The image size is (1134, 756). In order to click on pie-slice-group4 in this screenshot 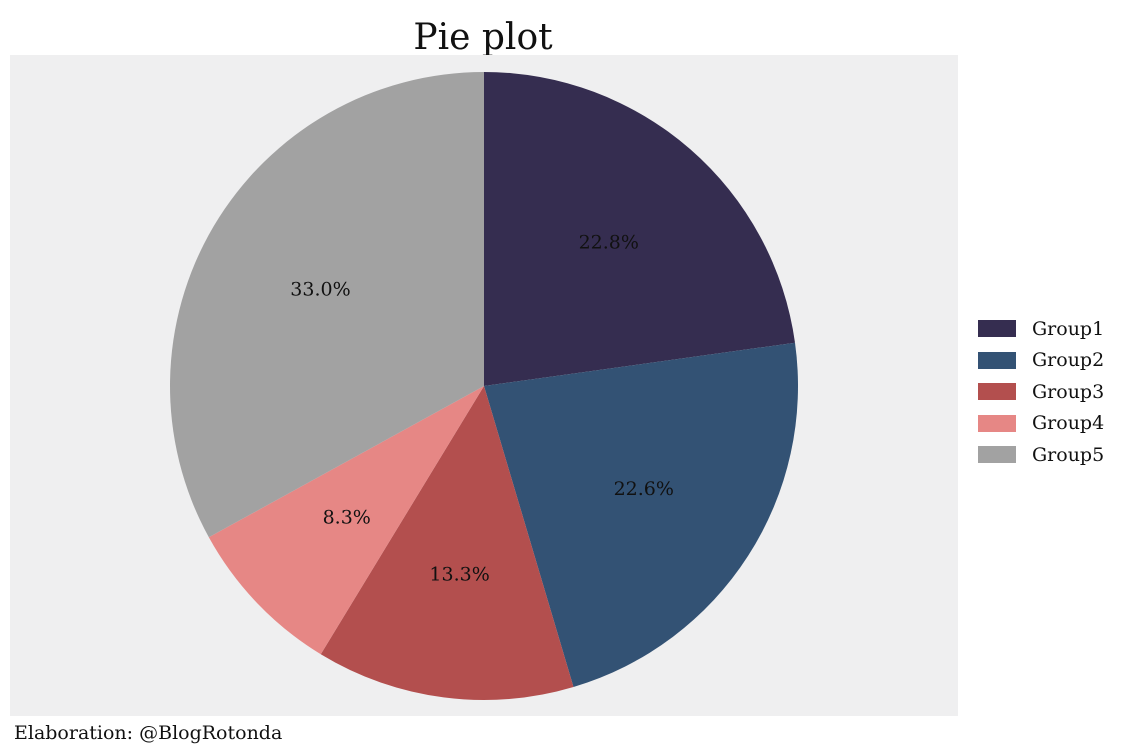, I will do `click(346, 520)`.